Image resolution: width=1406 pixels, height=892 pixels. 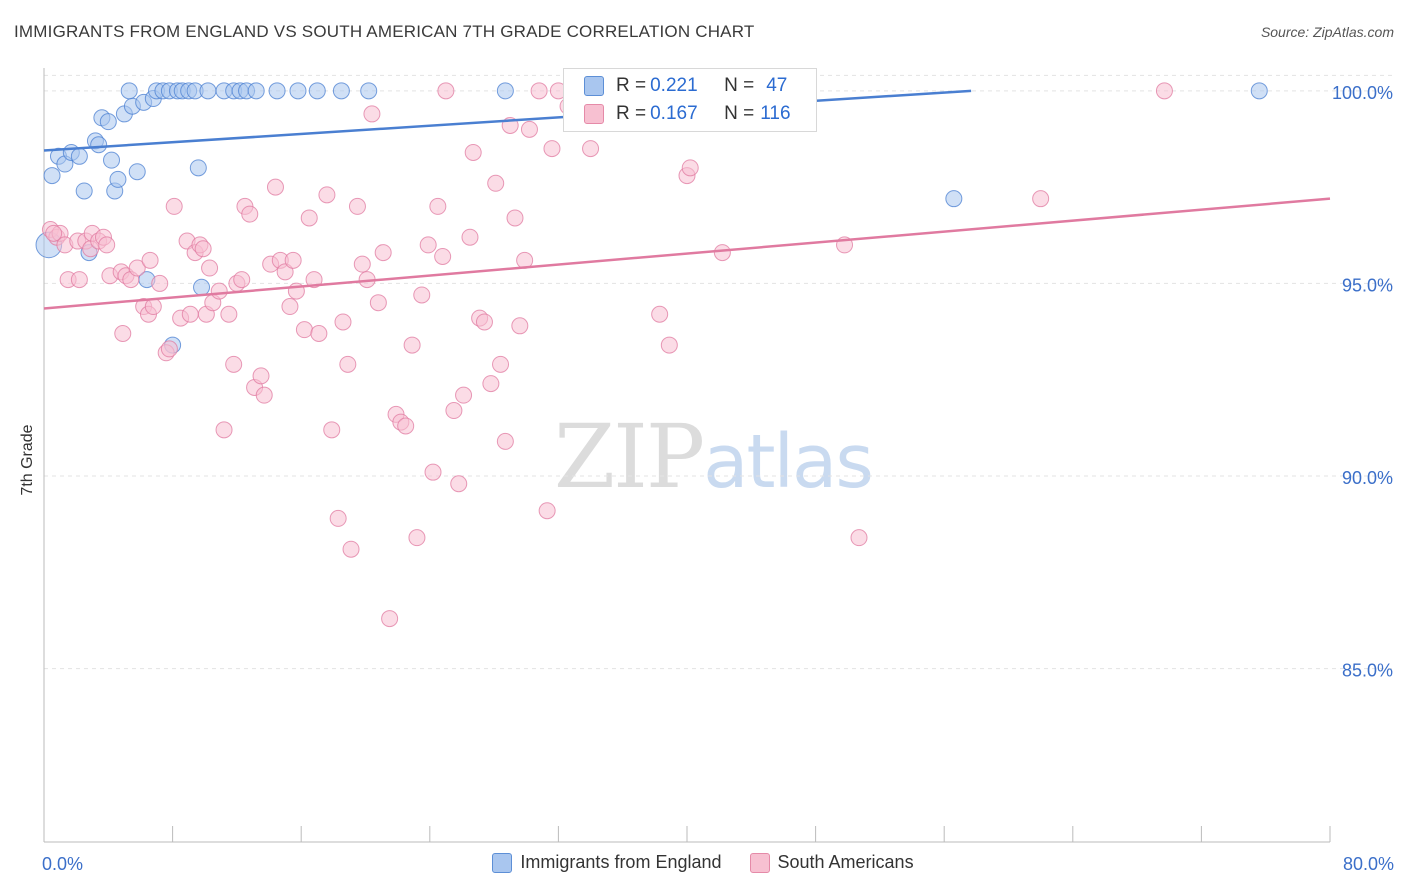 What do you see at coordinates (1367, 478) in the screenshot?
I see `y-tick-label: 90.0%` at bounding box center [1367, 478].